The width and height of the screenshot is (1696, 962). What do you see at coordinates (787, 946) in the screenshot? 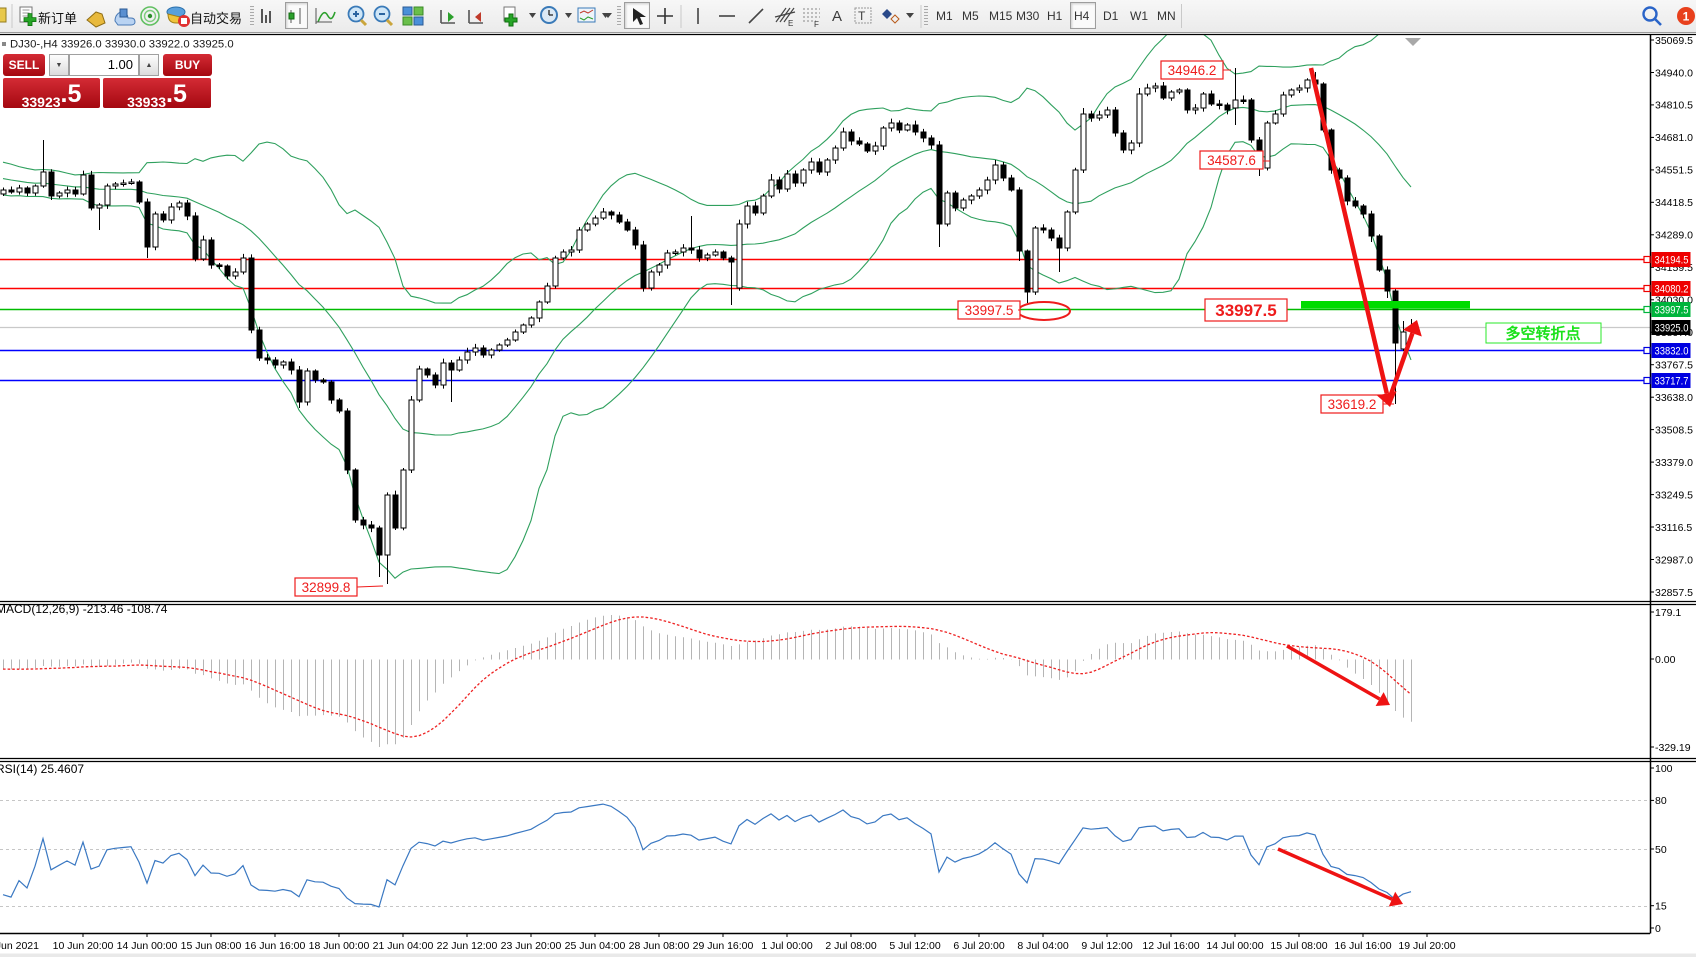
I see `svg-text: 1 Jul 00:00` at bounding box center [787, 946].